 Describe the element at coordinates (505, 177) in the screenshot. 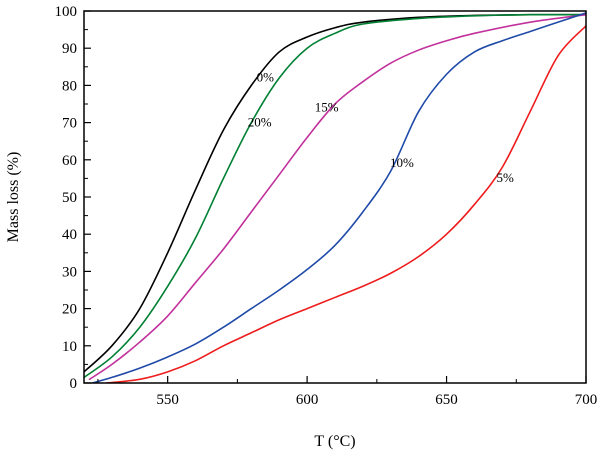

I see `series-label-4: 5%` at that location.